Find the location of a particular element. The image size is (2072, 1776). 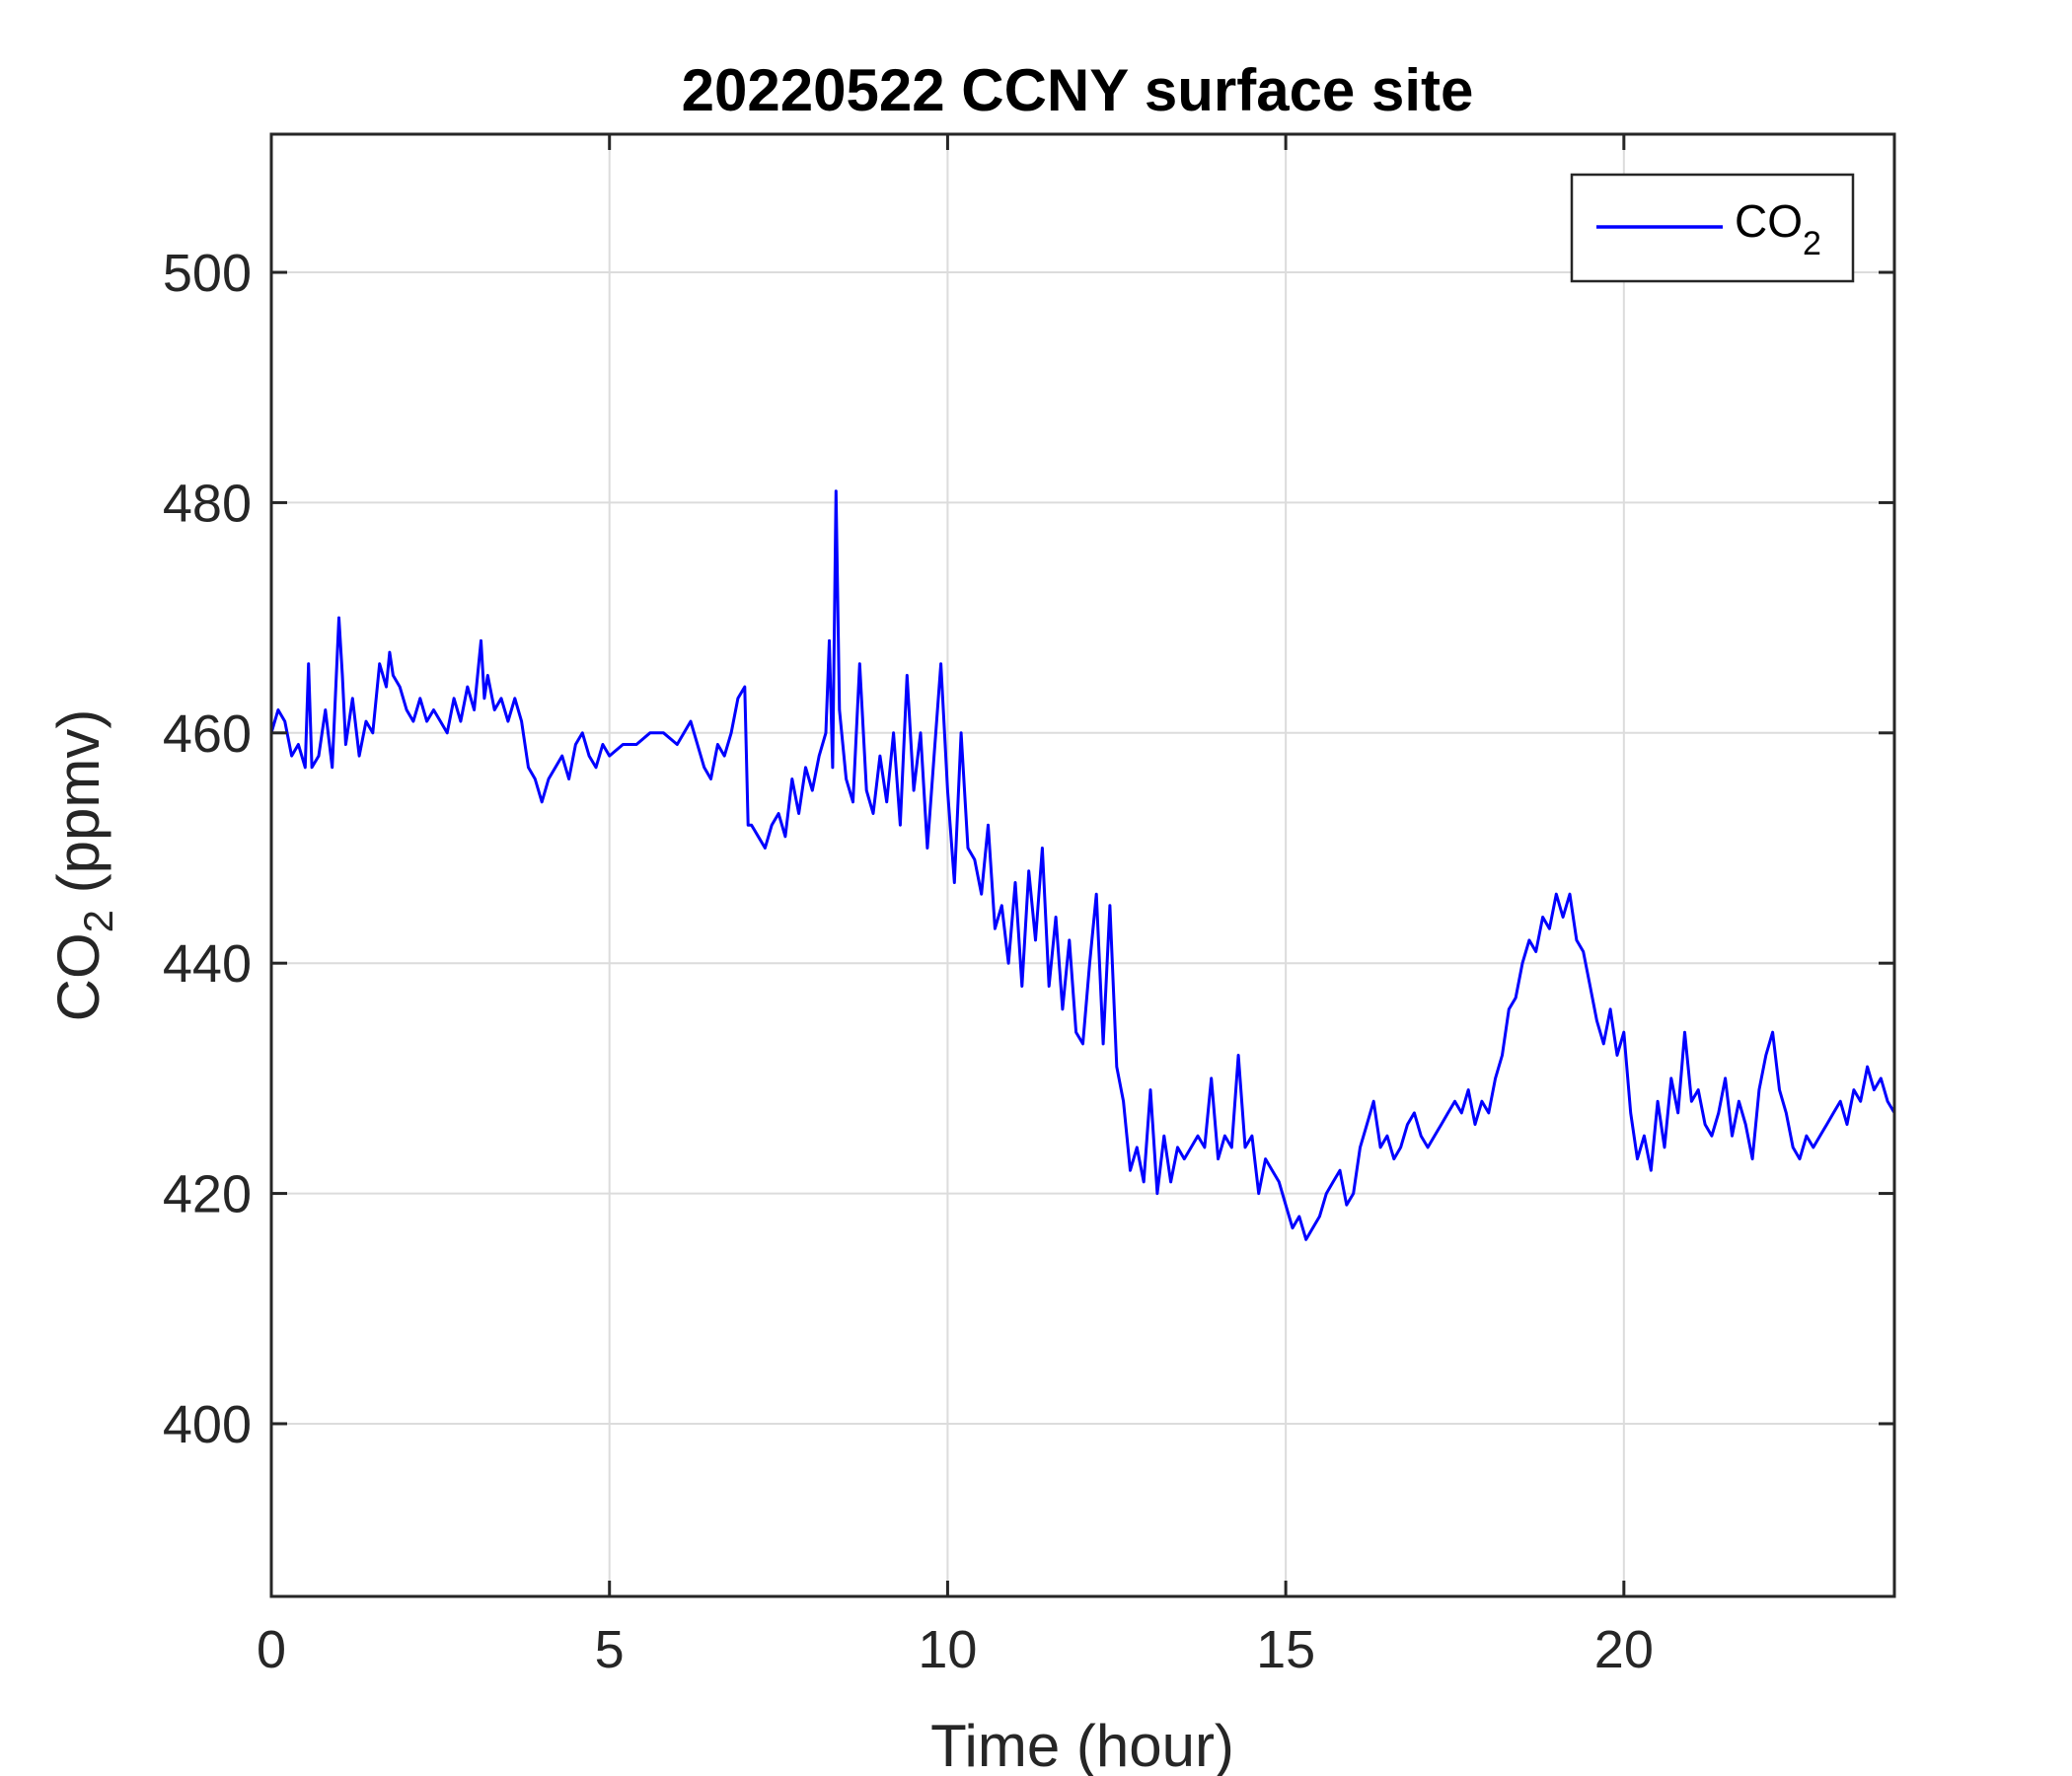

y-tick-label: 440 is located at coordinates (208, 964).